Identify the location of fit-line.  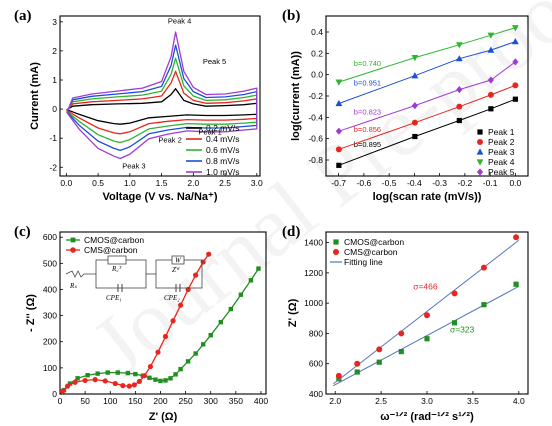
(427, 55).